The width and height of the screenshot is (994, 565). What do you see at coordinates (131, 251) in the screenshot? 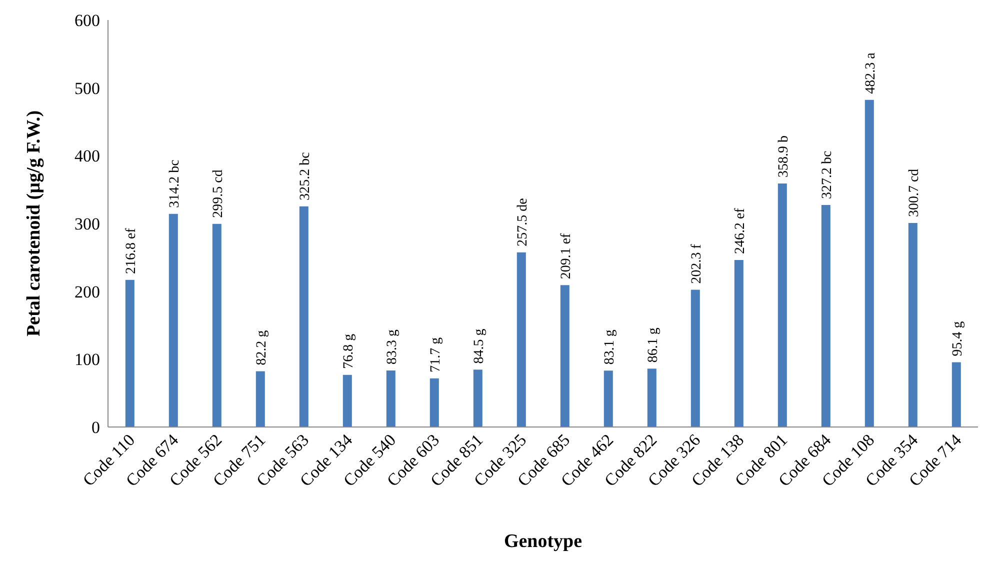
I see `data-label: 216.8 ef` at bounding box center [131, 251].